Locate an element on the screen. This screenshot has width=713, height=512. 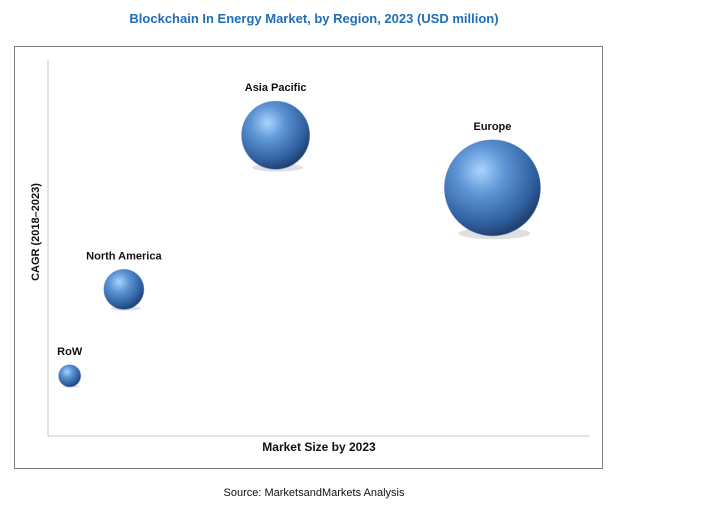
y-axis-label: CAGR (2018–2023) is located at coordinates (36, 232).